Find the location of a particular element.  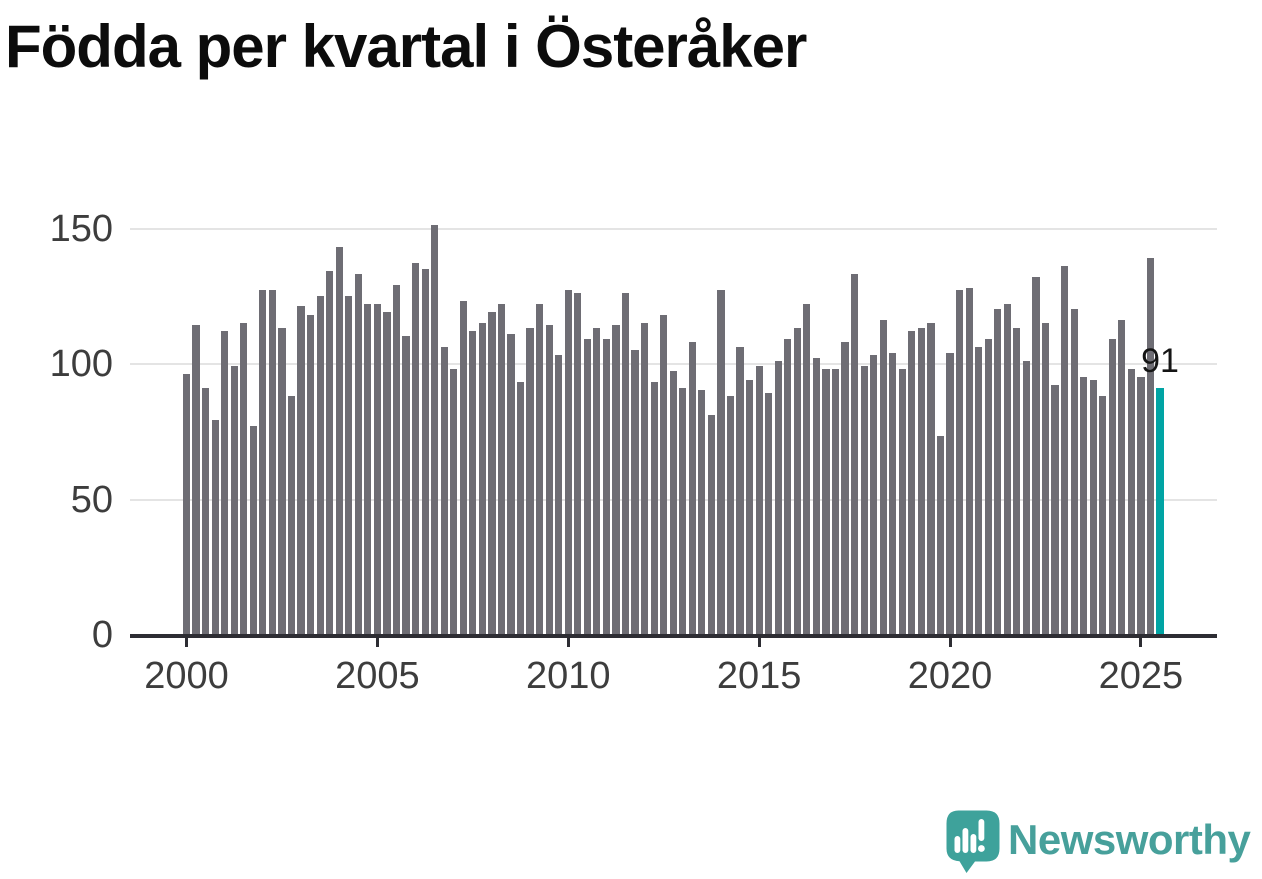

bar-2018-Q1 is located at coordinates (874, 494).